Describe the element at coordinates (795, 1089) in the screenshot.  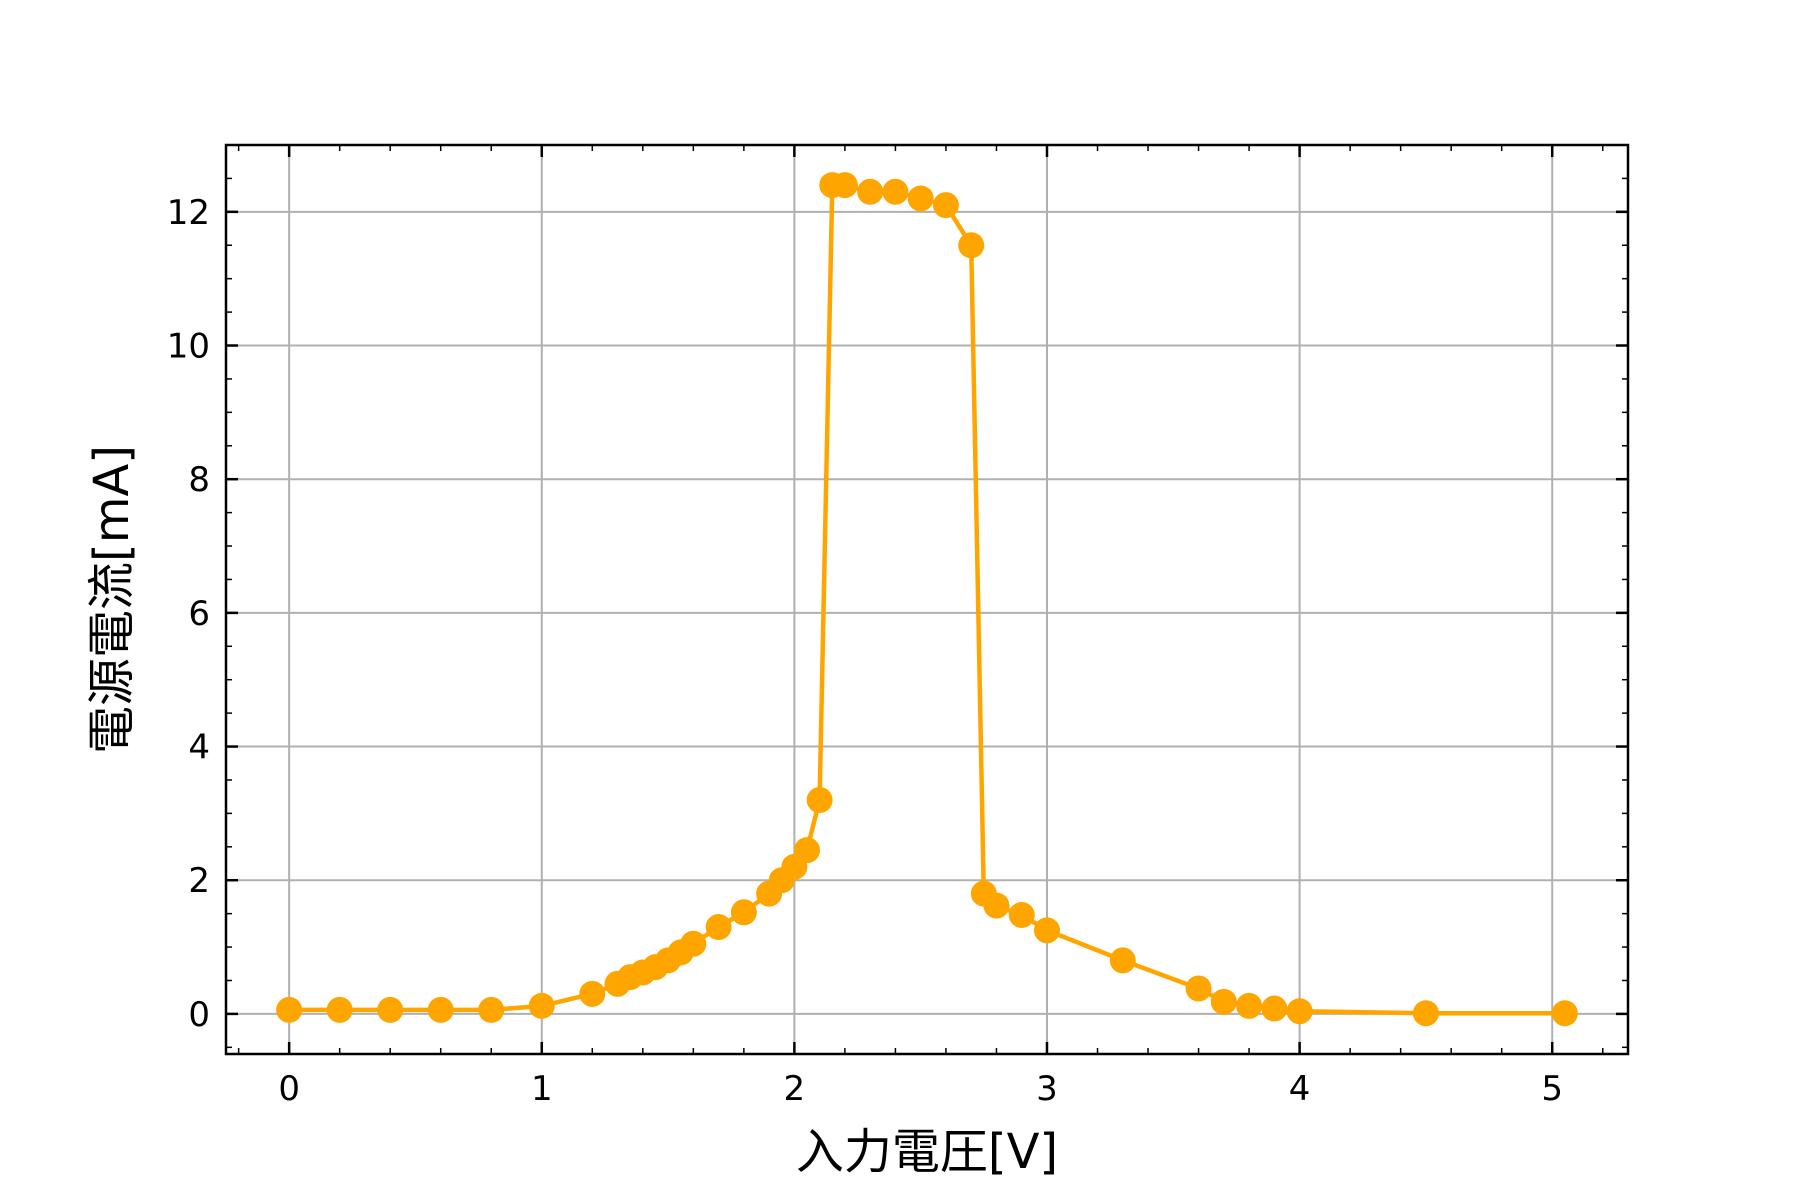
I see `x-tick-label: 2` at that location.